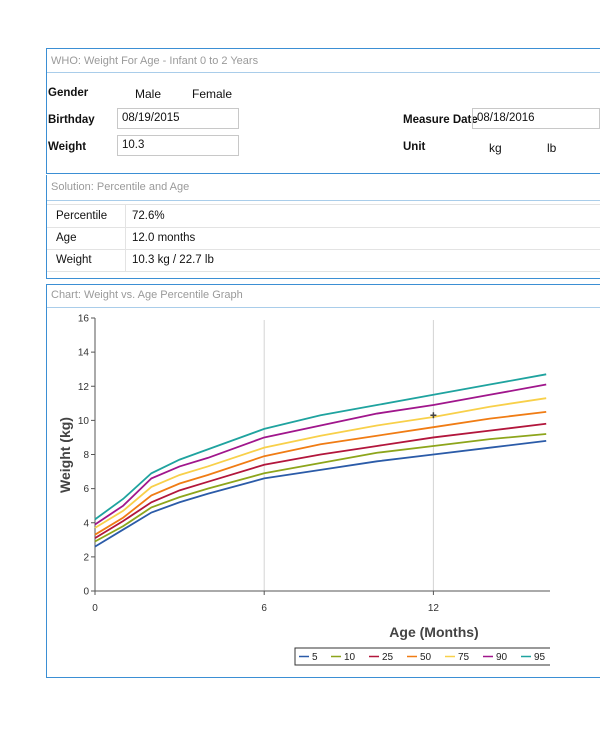 The image size is (600, 730). I want to click on field-label: Measure Date, so click(440, 120).